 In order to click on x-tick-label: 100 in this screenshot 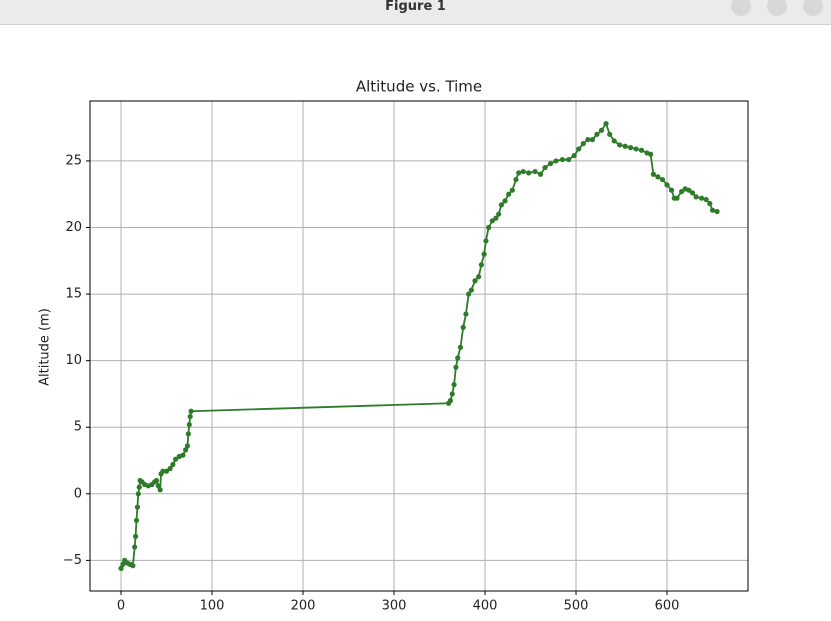, I will do `click(212, 606)`.